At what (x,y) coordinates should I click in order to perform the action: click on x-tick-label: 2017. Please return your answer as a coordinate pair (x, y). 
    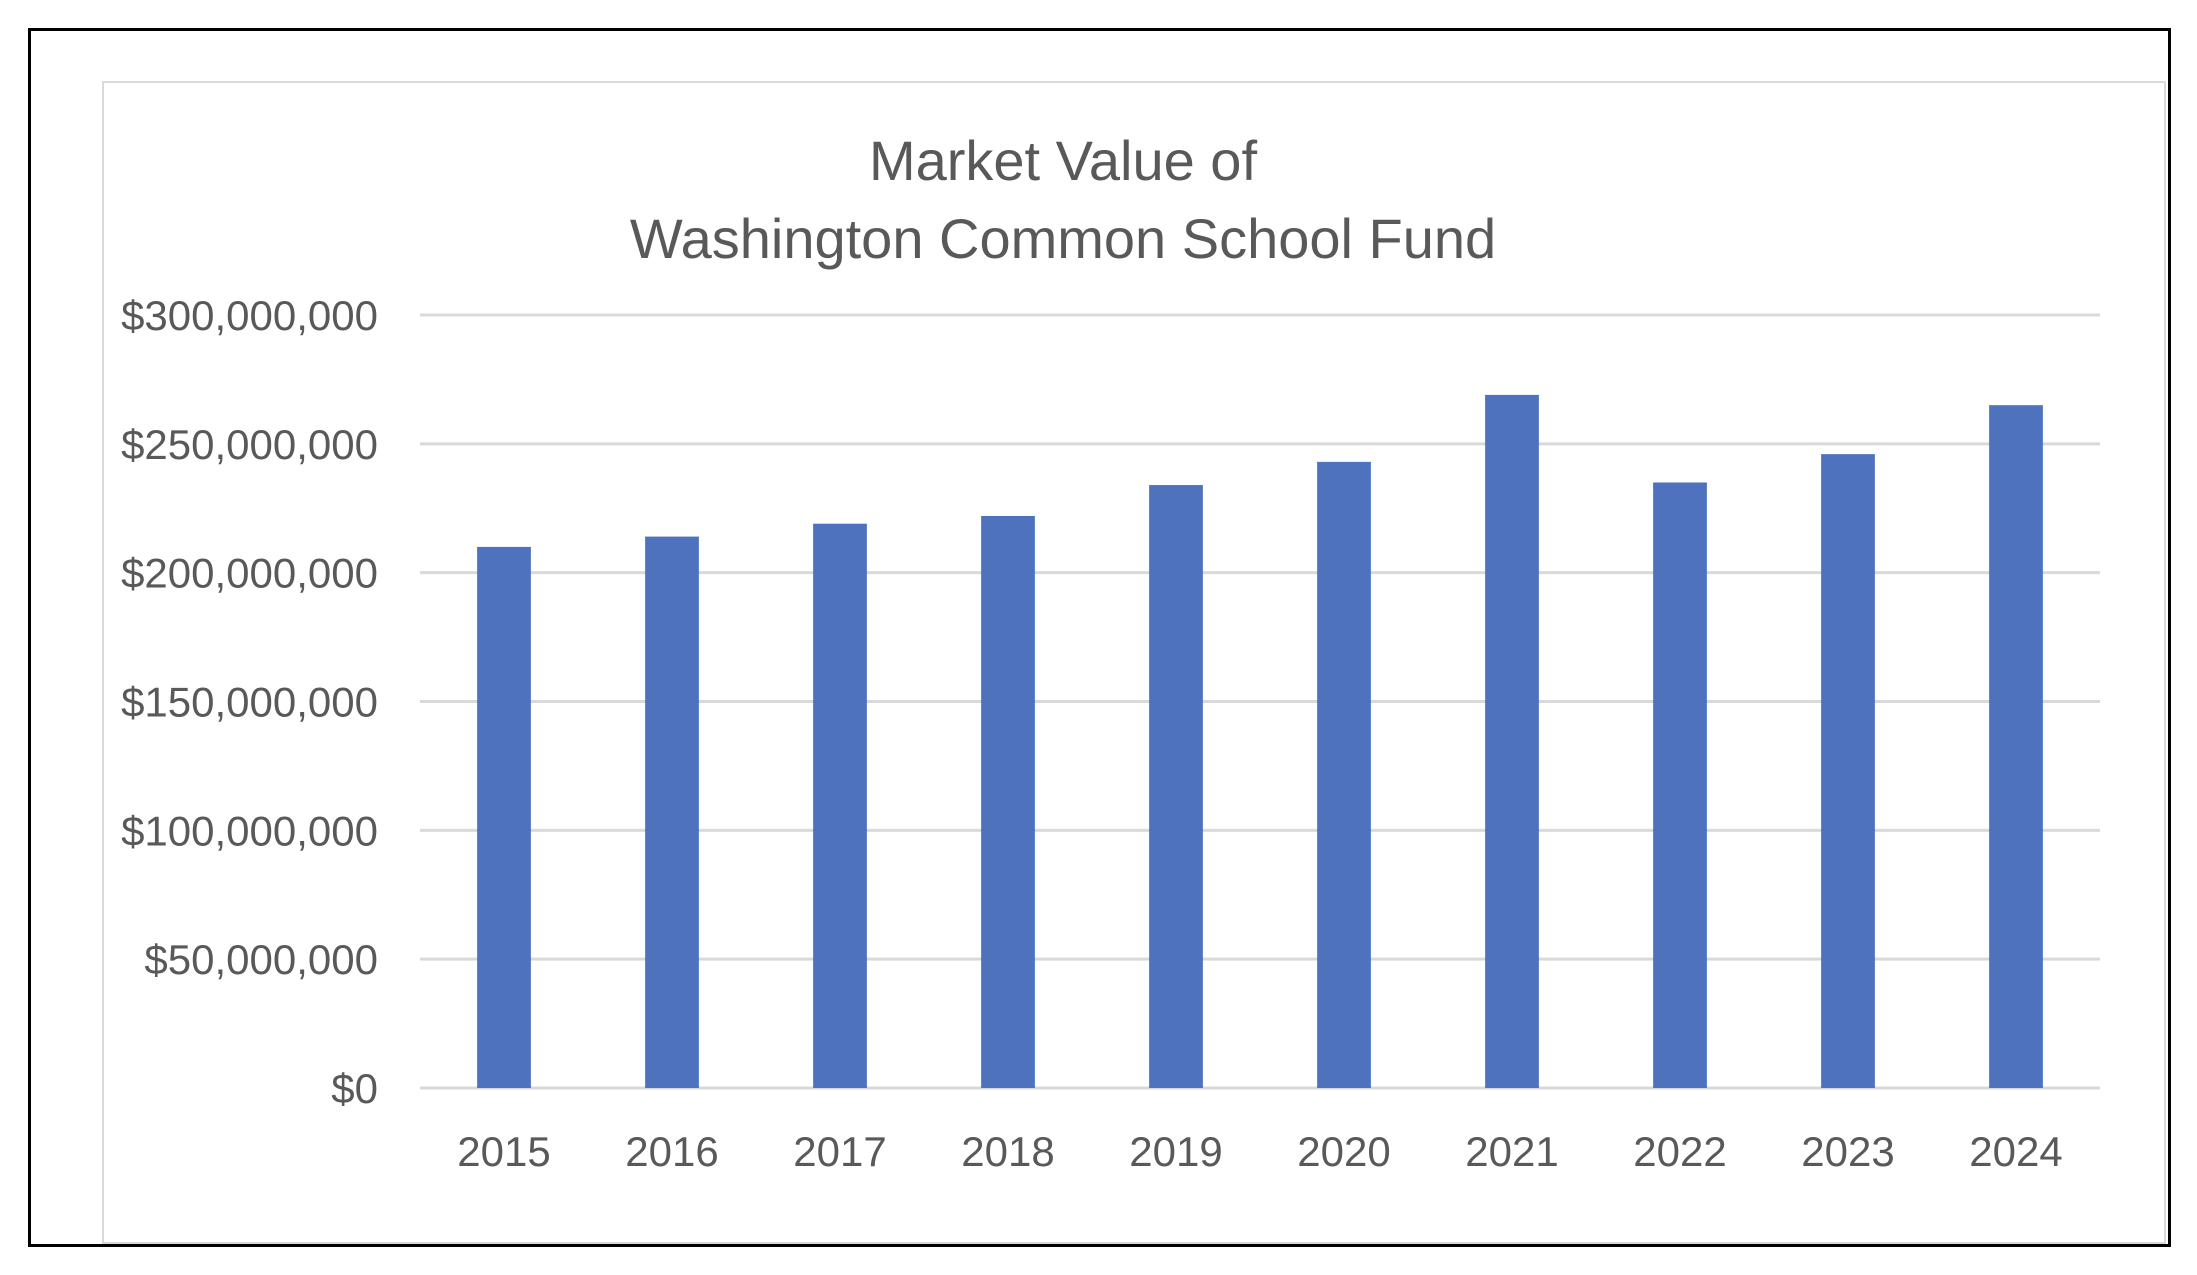
    Looking at the image, I should click on (839, 1151).